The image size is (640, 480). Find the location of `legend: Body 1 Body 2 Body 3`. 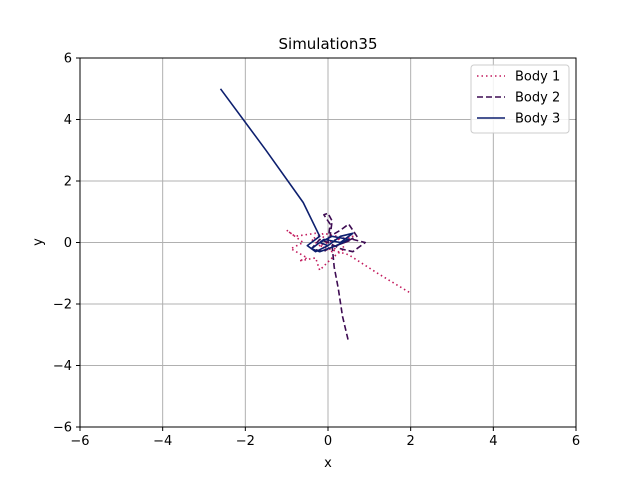

legend: Body 1 Body 2 Body 3 is located at coordinates (520, 99).